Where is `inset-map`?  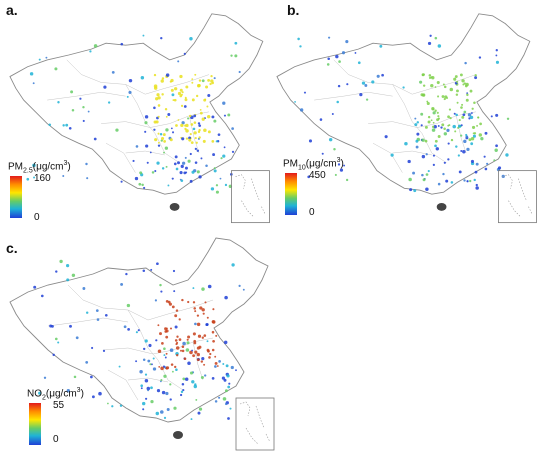
inset-map is located at coordinates (517, 195).